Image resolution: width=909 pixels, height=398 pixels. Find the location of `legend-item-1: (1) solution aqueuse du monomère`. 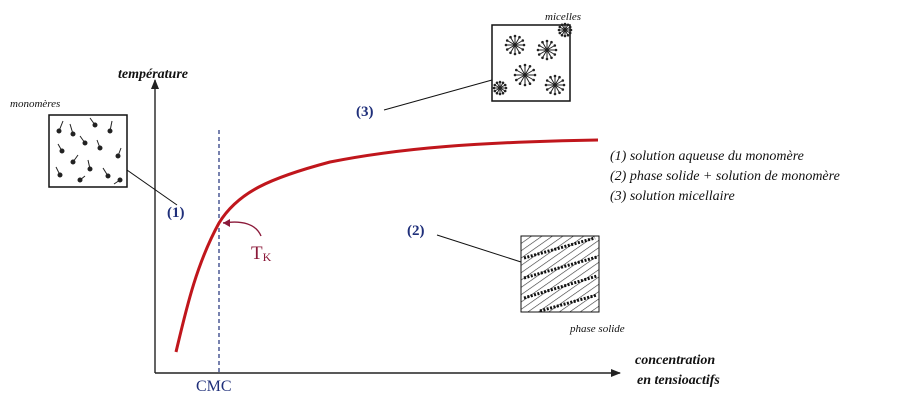

legend-item-1: (1) solution aqueuse du monomère is located at coordinates (707, 156).